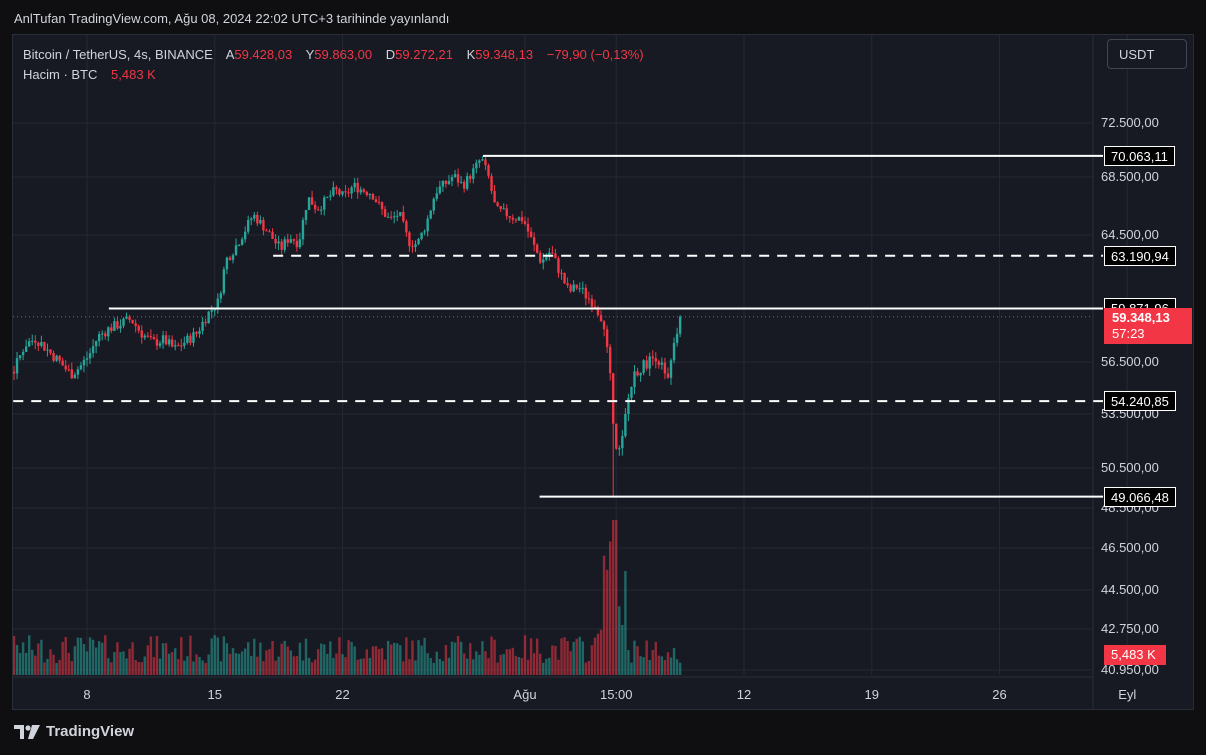  Describe the element at coordinates (1130, 547) in the screenshot. I see `y-tick-label: 46.500,00` at that location.